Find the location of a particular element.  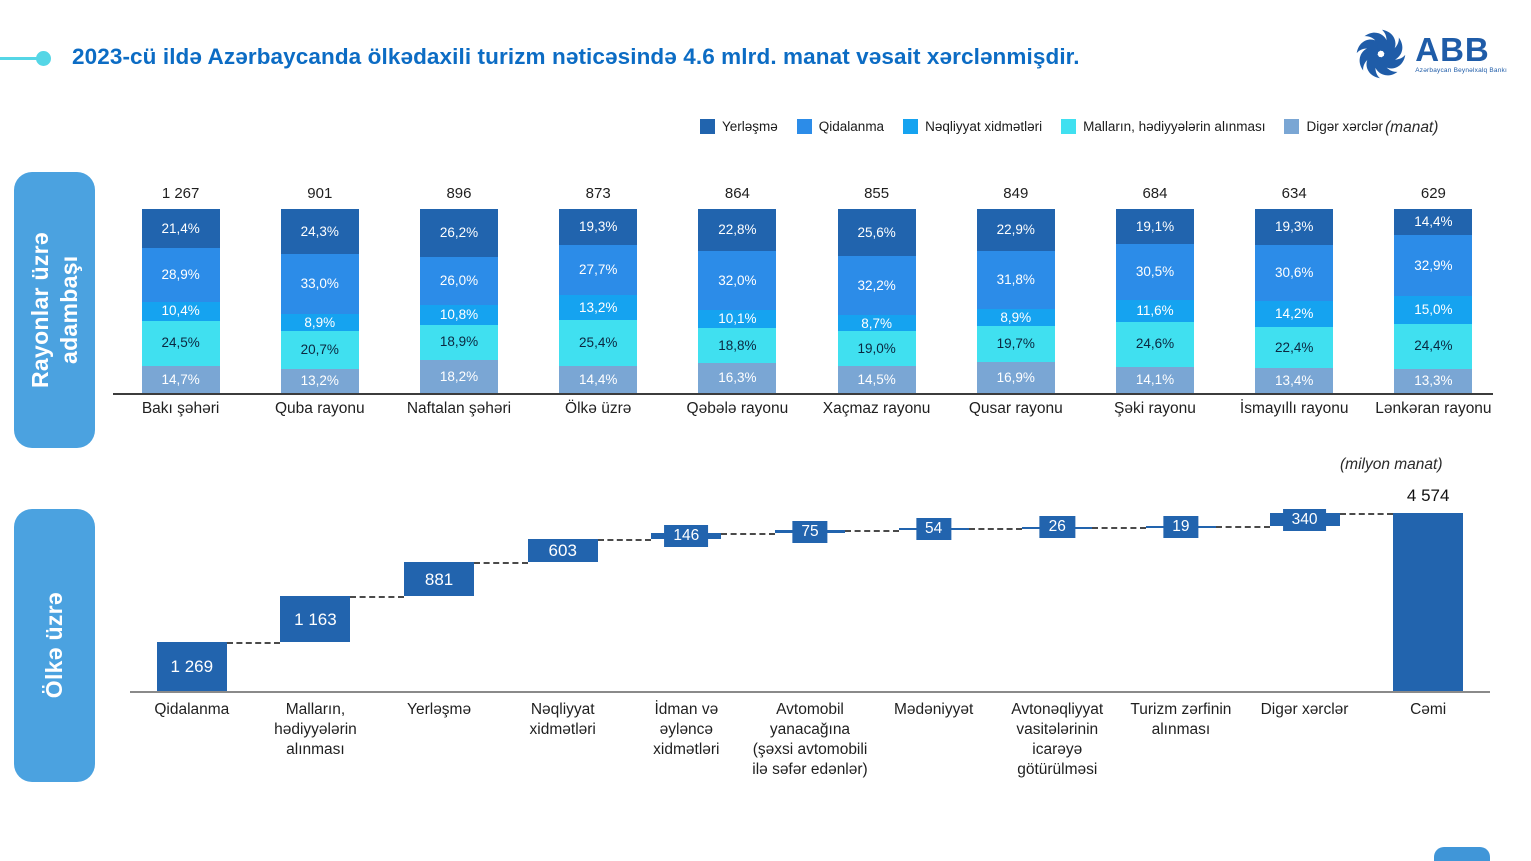

x-axis-category-label: Naftalan şəhəri is located at coordinates (459, 408).